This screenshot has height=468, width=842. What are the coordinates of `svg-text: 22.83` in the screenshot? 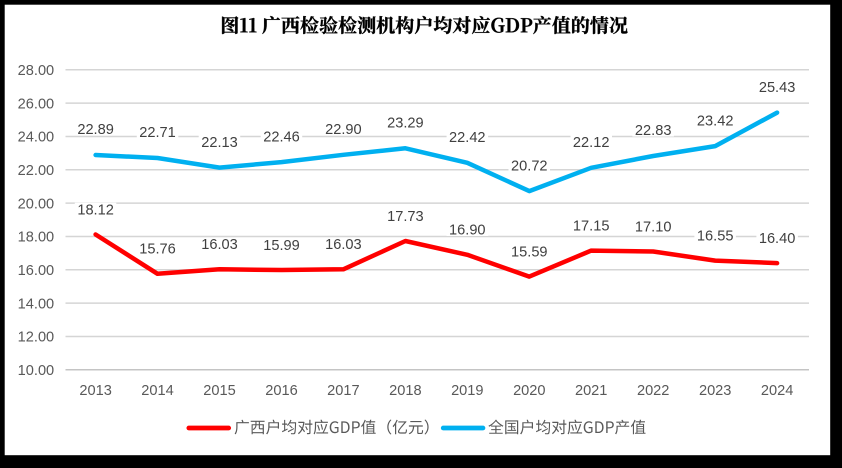 It's located at (653, 131).